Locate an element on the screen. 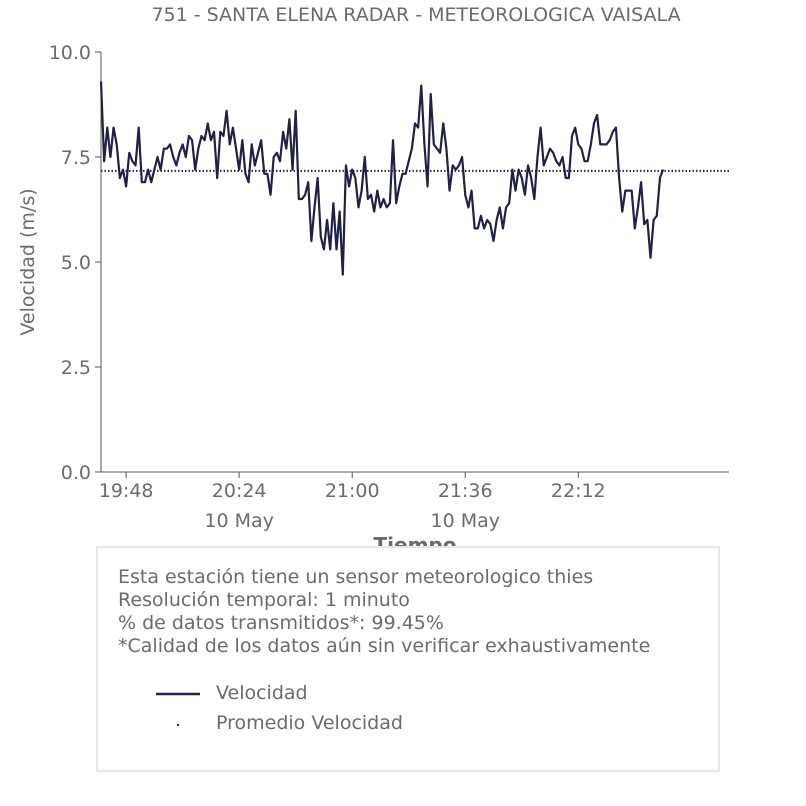 The height and width of the screenshot is (806, 806). y-tick-label: 5.0 is located at coordinates (76, 263).